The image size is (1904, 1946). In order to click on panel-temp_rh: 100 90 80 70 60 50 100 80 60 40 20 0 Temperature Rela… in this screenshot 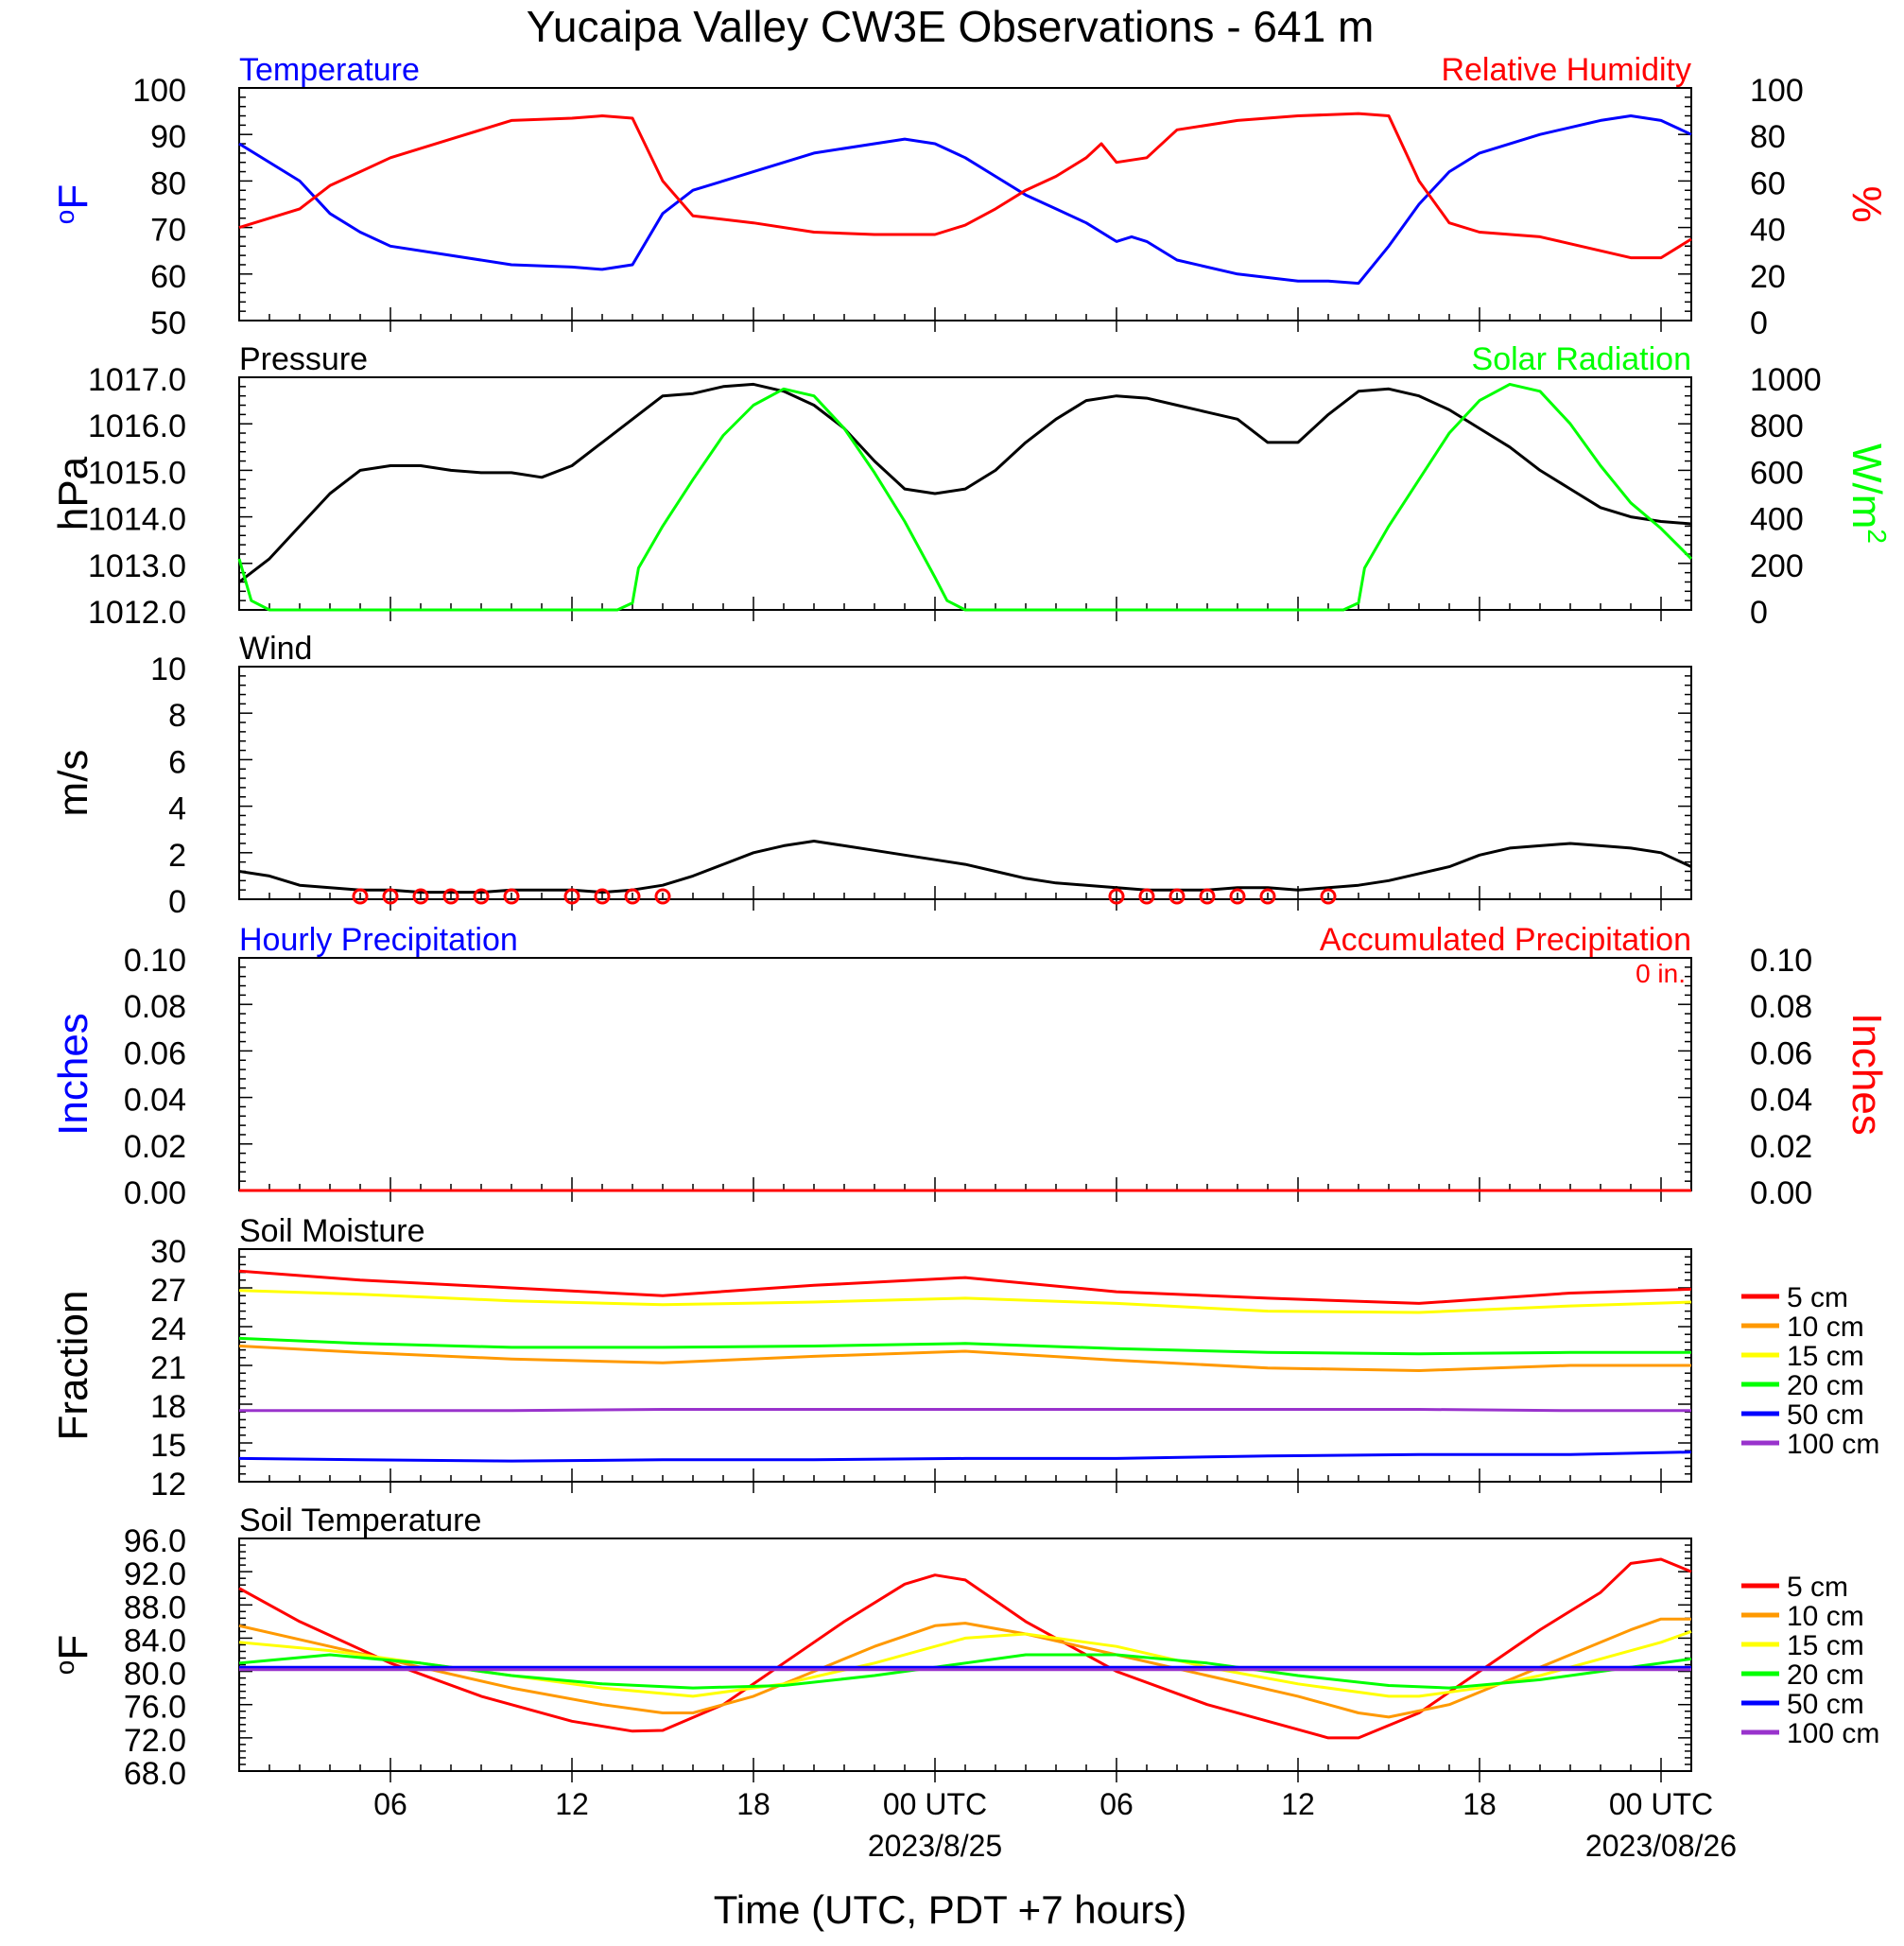, I will do `click(970, 197)`.